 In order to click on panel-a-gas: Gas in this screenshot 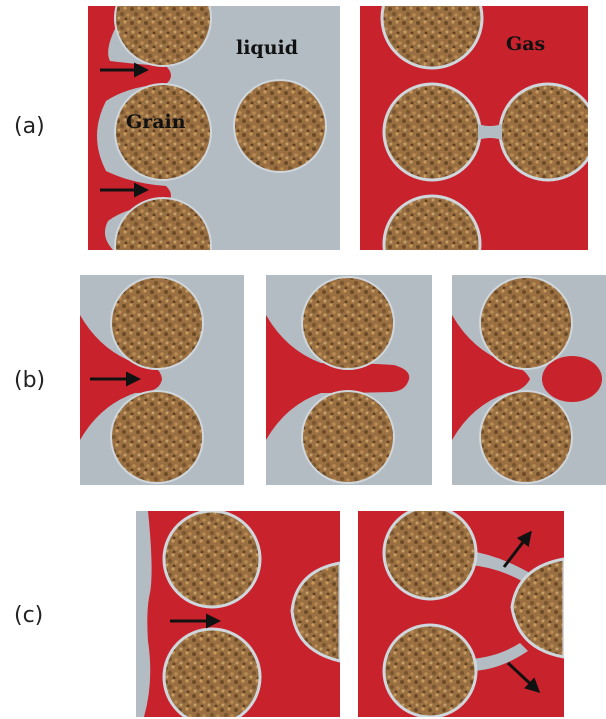, I will do `click(474, 128)`.